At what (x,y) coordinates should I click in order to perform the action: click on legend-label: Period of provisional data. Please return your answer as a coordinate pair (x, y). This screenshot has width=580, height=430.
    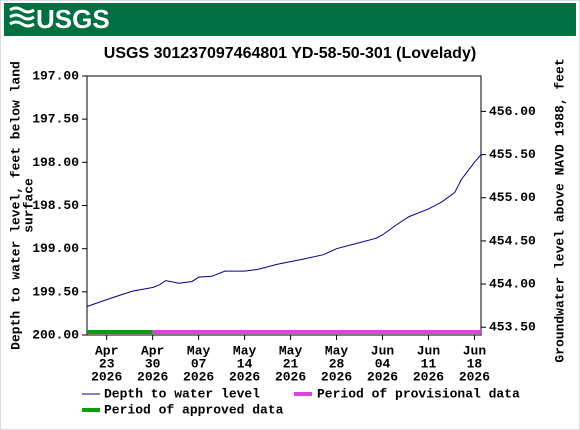
    Looking at the image, I should click on (418, 393).